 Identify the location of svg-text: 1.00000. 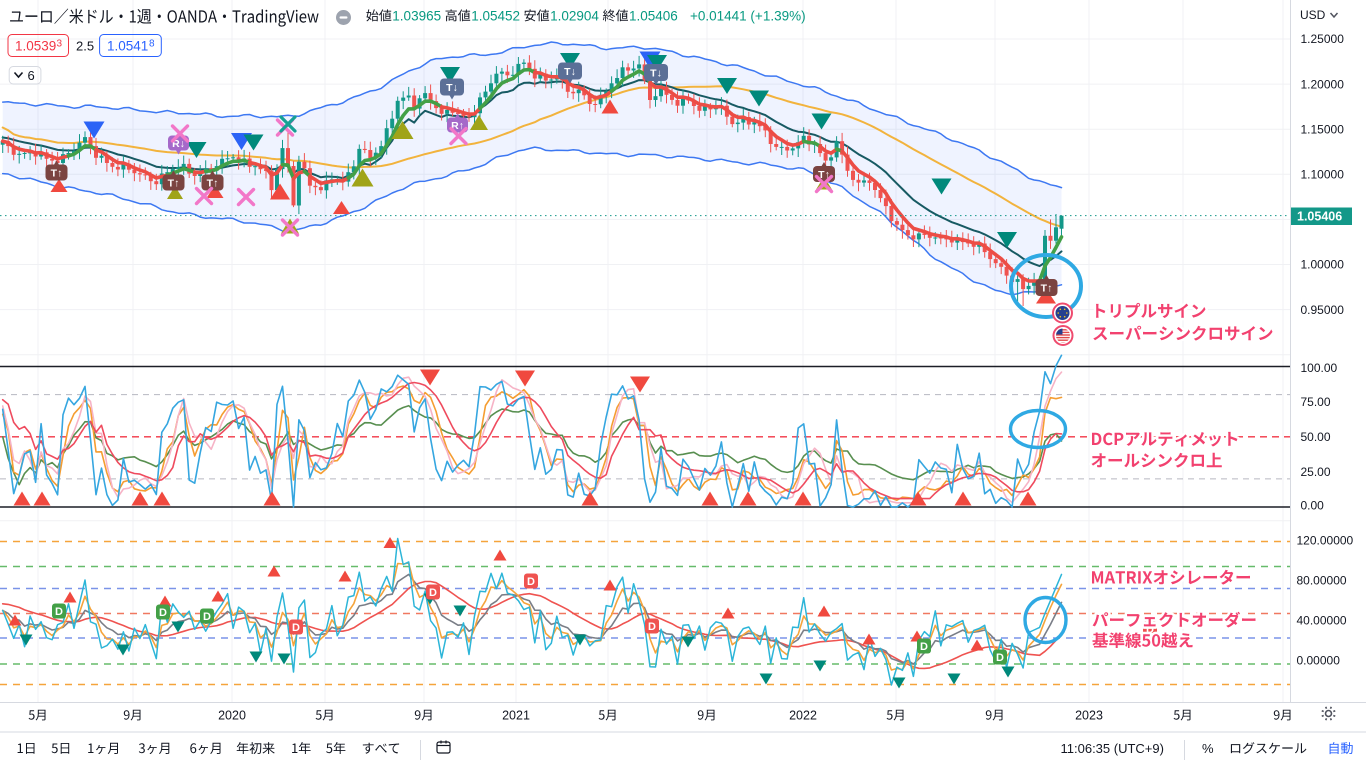
(1323, 265).